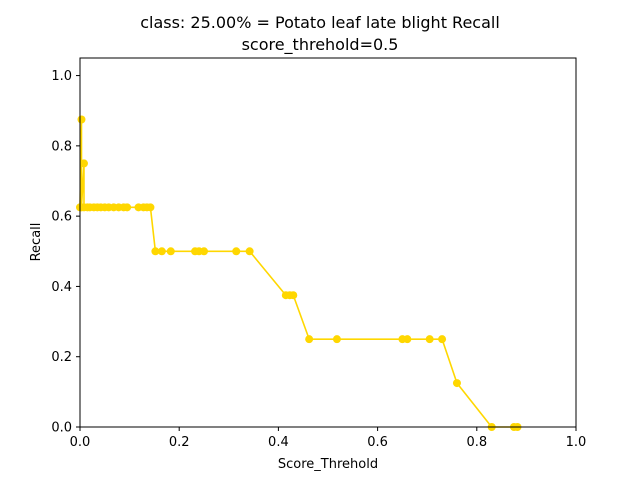 This screenshot has width=640, height=480. Describe the element at coordinates (61, 146) in the screenshot. I see `y-tick-label: 0.8` at that location.